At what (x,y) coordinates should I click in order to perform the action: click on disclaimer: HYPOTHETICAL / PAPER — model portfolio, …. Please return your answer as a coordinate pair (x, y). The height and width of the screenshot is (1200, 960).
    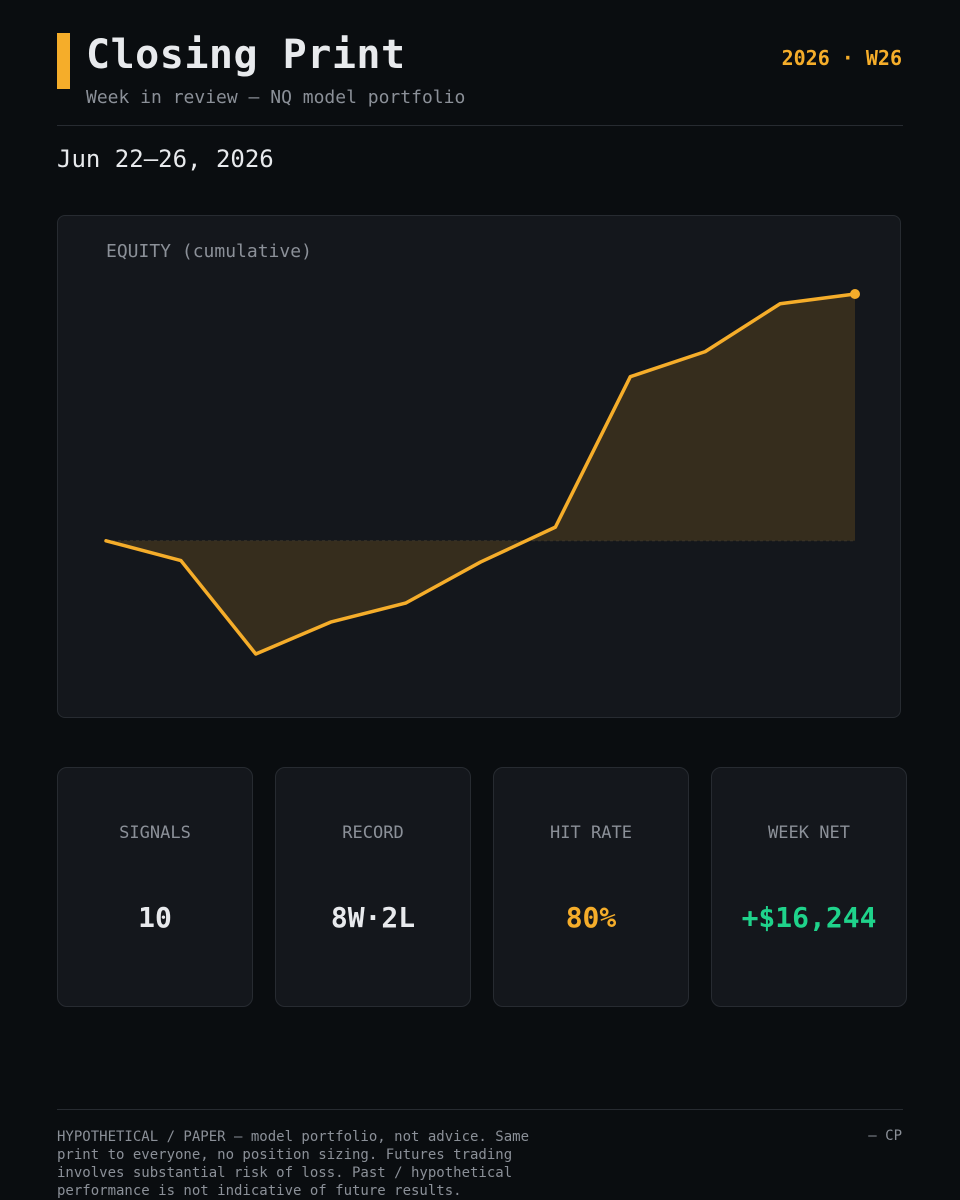
    Looking at the image, I should click on (293, 1164).